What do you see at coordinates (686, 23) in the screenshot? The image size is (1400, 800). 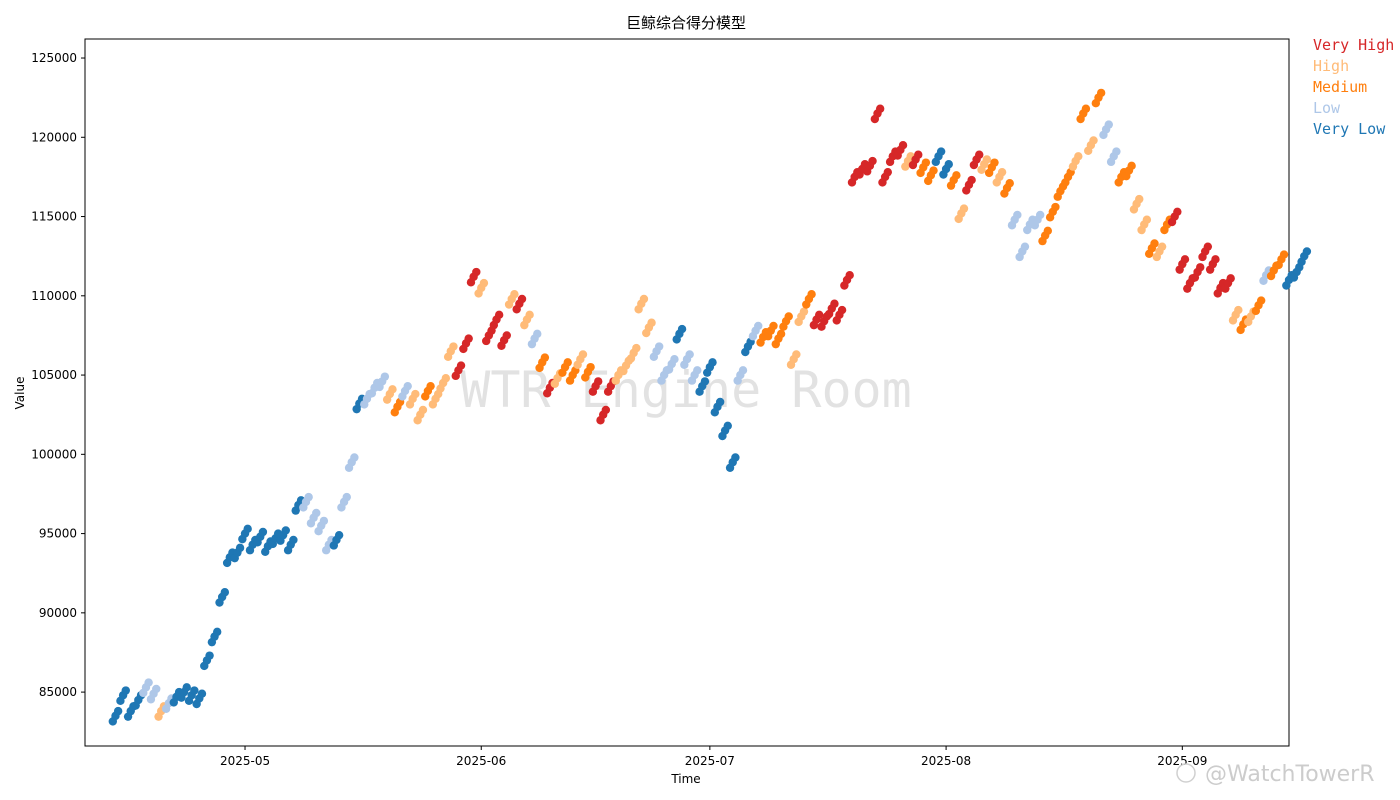 I see `chart-title: 巨鲸综合得分模型` at bounding box center [686, 23].